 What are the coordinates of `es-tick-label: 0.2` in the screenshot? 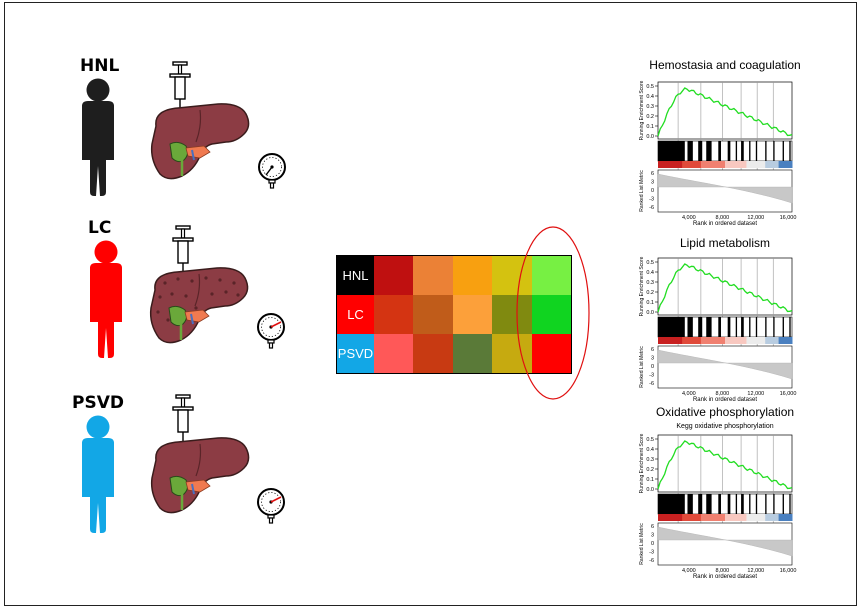 It's located at (650, 470).